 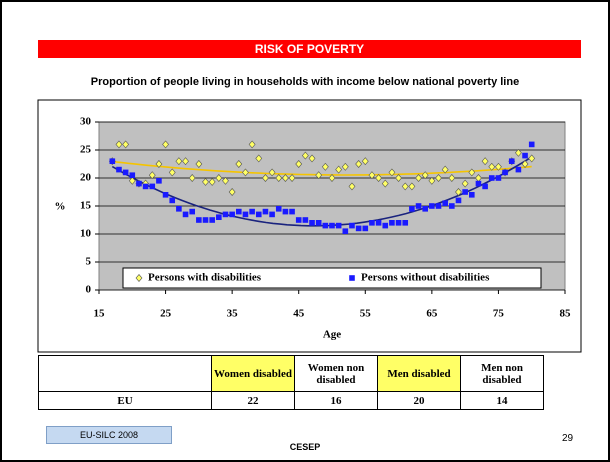 What do you see at coordinates (166, 314) in the screenshot?
I see `x-tick-label: 25` at bounding box center [166, 314].